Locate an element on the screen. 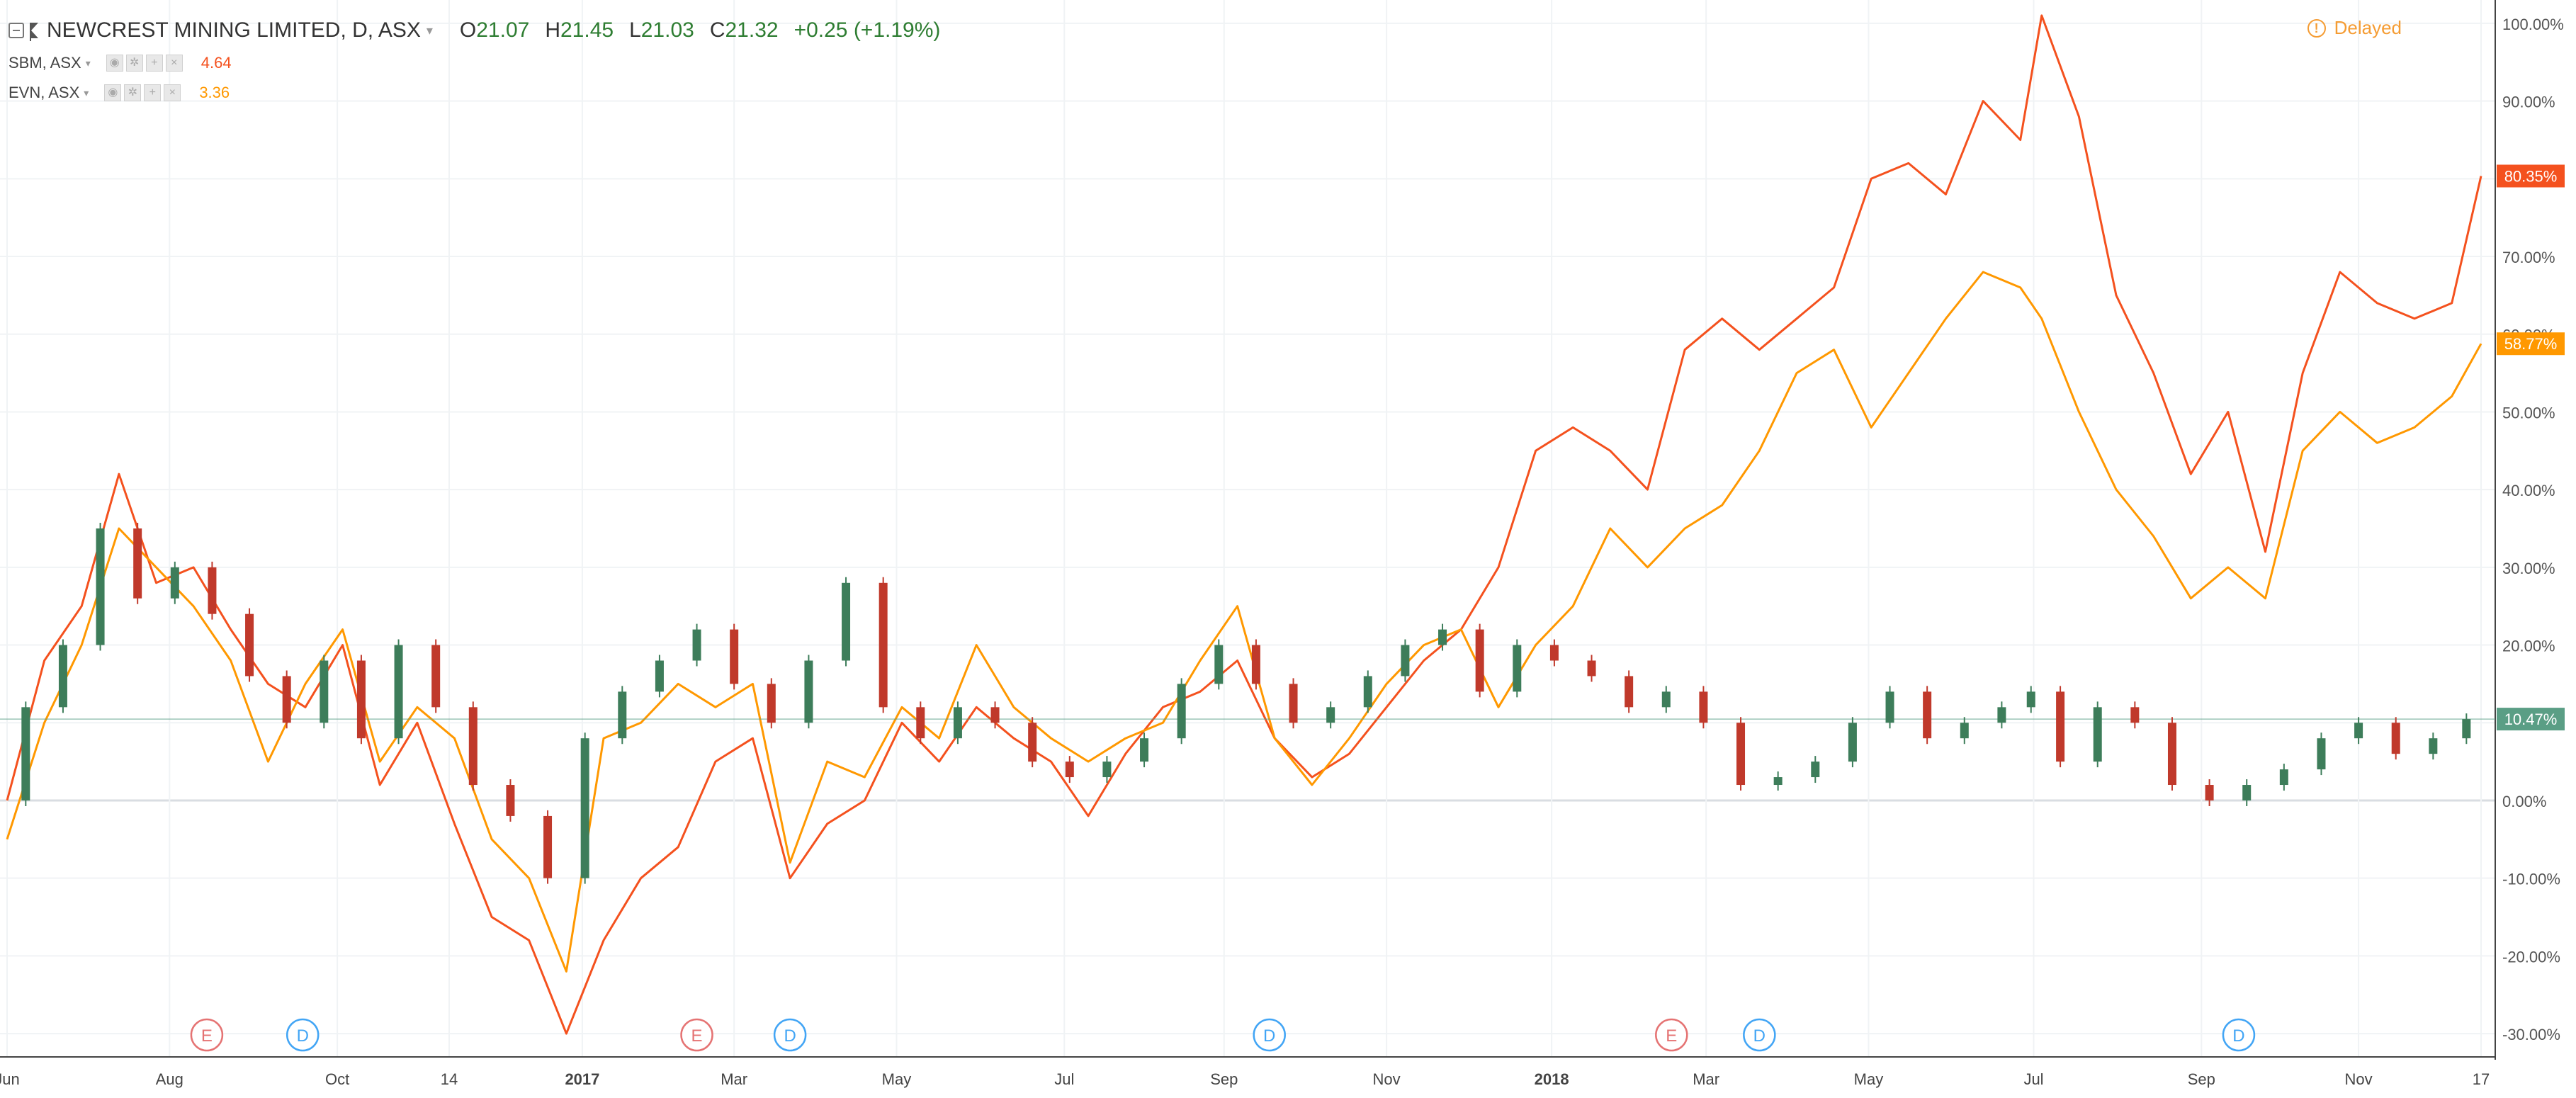 This screenshot has width=2576, height=1098. ohlc-high: H21.45 is located at coordinates (579, 30).